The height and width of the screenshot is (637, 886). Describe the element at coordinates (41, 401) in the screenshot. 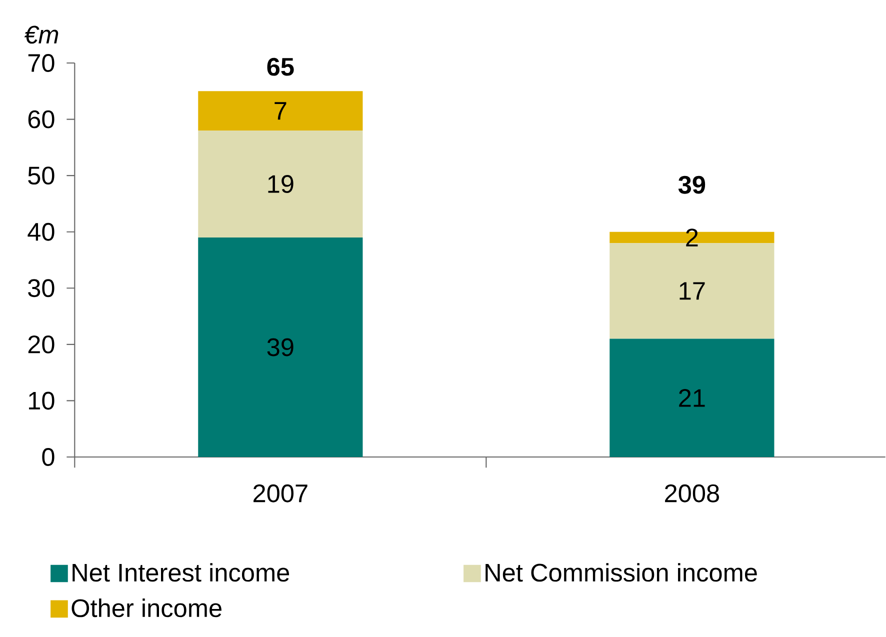

I see `y-tick-label: 10` at that location.